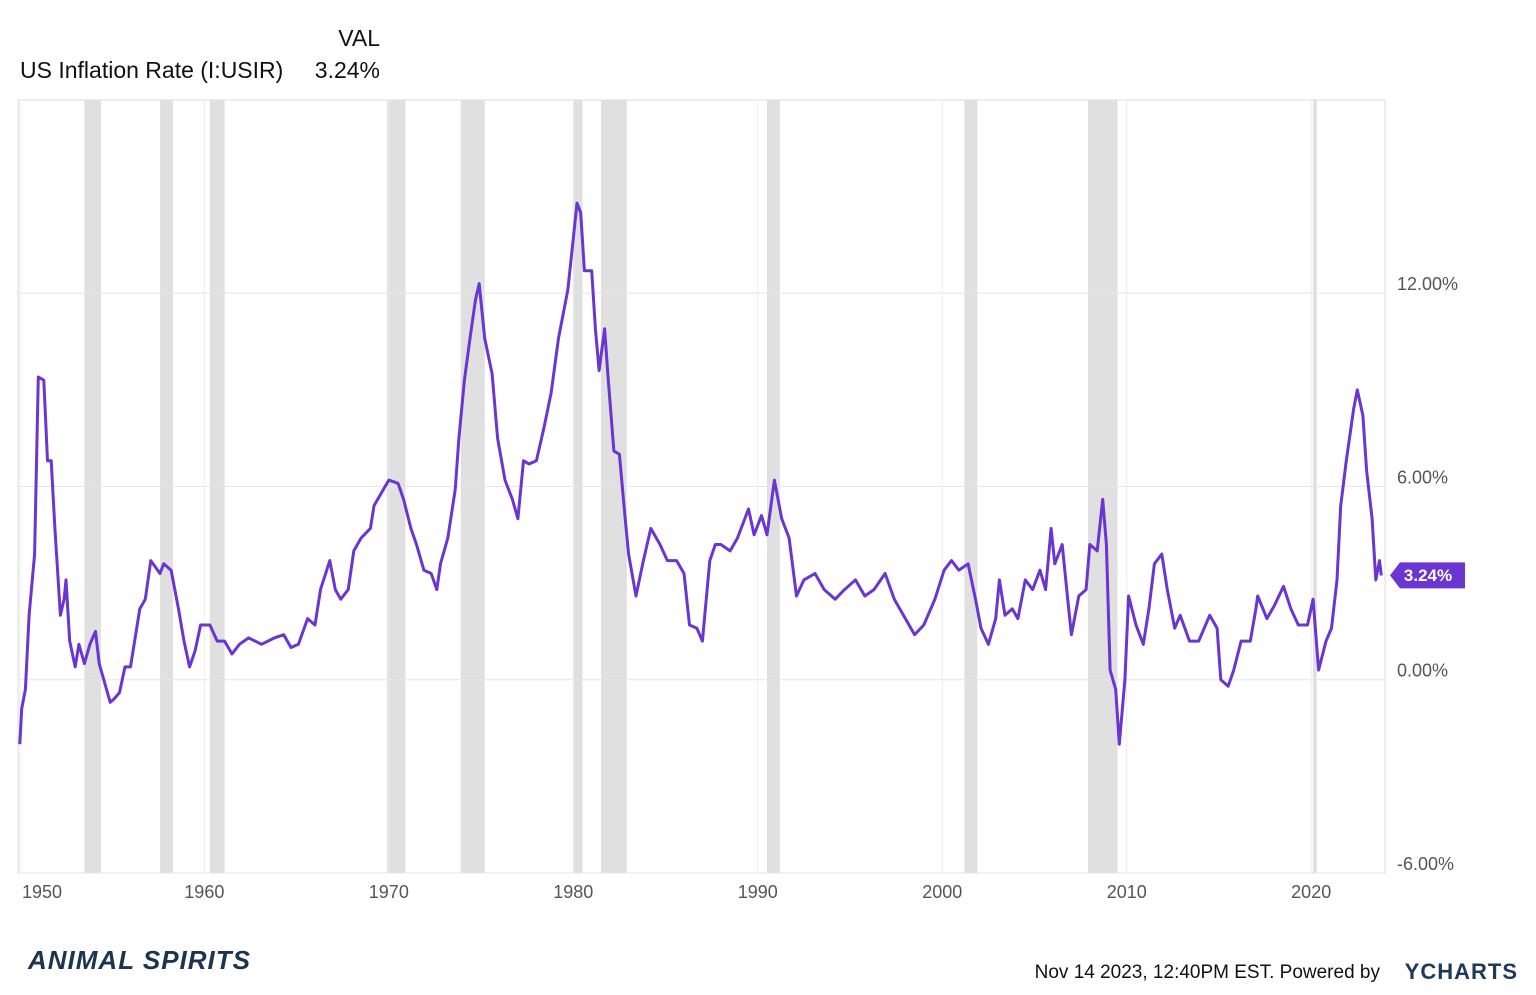  What do you see at coordinates (1422, 671) in the screenshot?
I see `y-tick-label: 0.00%` at bounding box center [1422, 671].